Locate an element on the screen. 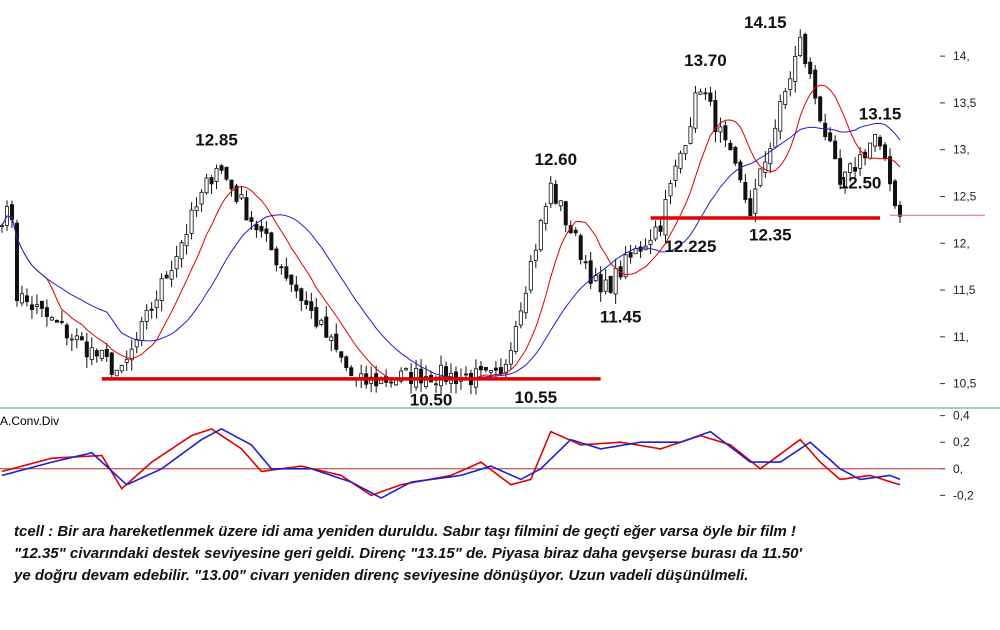 The height and width of the screenshot is (630, 1000). price-annotation: 12.85 is located at coordinates (216, 140).